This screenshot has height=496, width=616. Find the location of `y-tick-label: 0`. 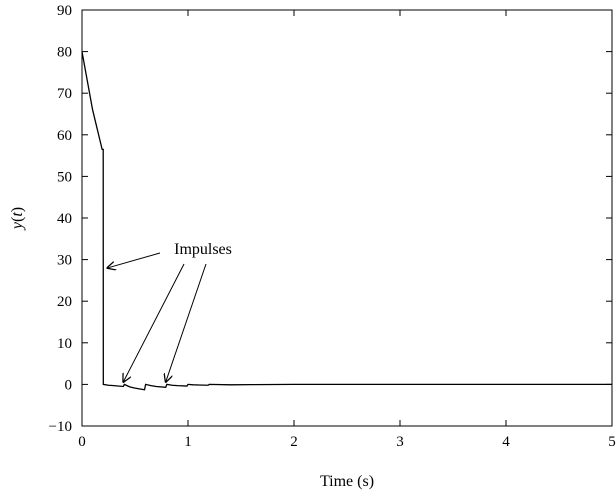

y-tick-label: 0 is located at coordinates (69, 385).